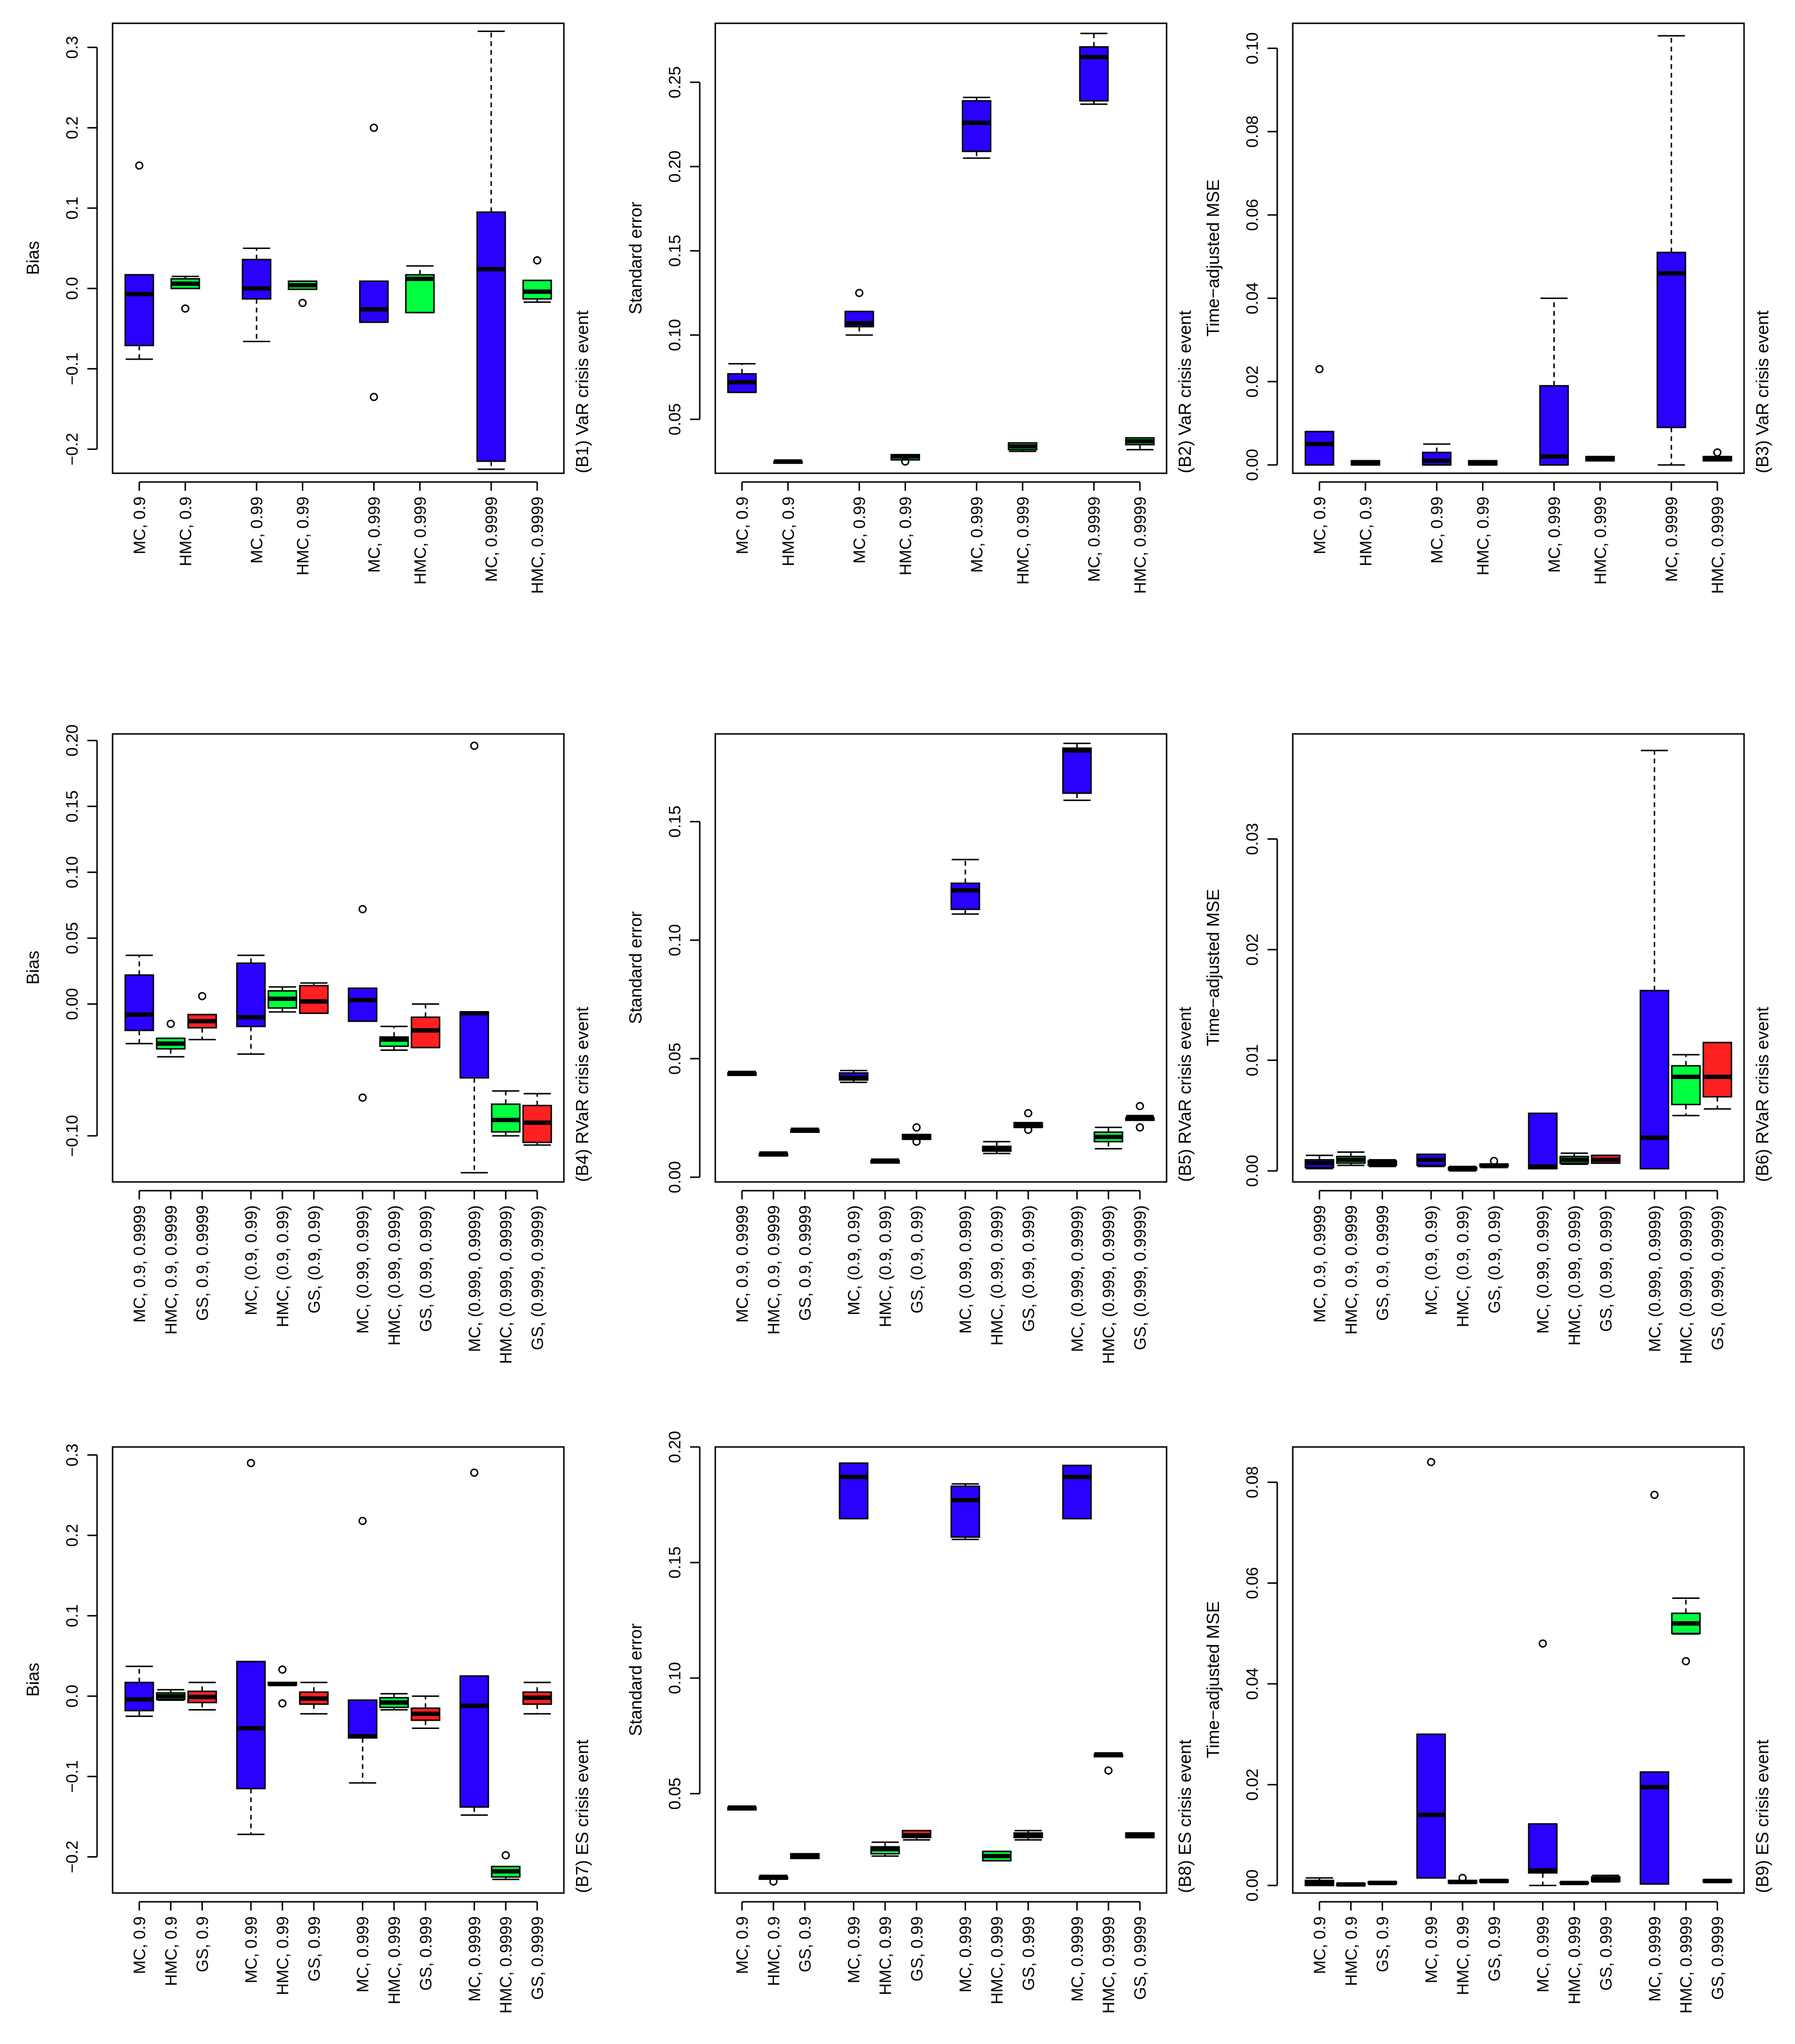 This screenshot has height=2044, width=1795. I want to click on panel-label: (B1) VaR crisis event, so click(582, 392).